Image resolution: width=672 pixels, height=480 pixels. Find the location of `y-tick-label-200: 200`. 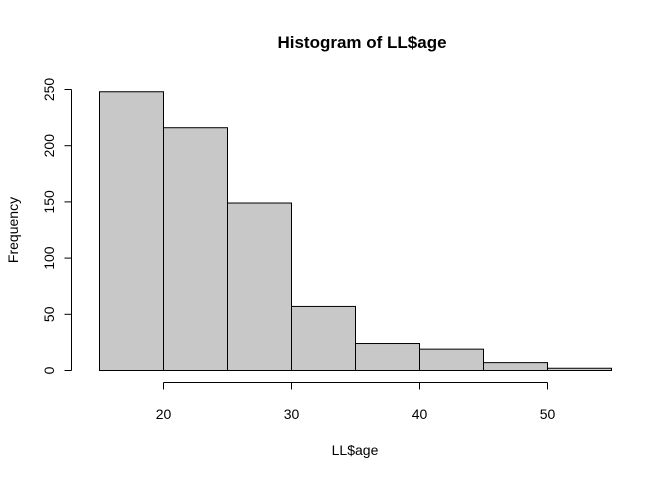

y-tick-label-200: 200 is located at coordinates (49, 146).